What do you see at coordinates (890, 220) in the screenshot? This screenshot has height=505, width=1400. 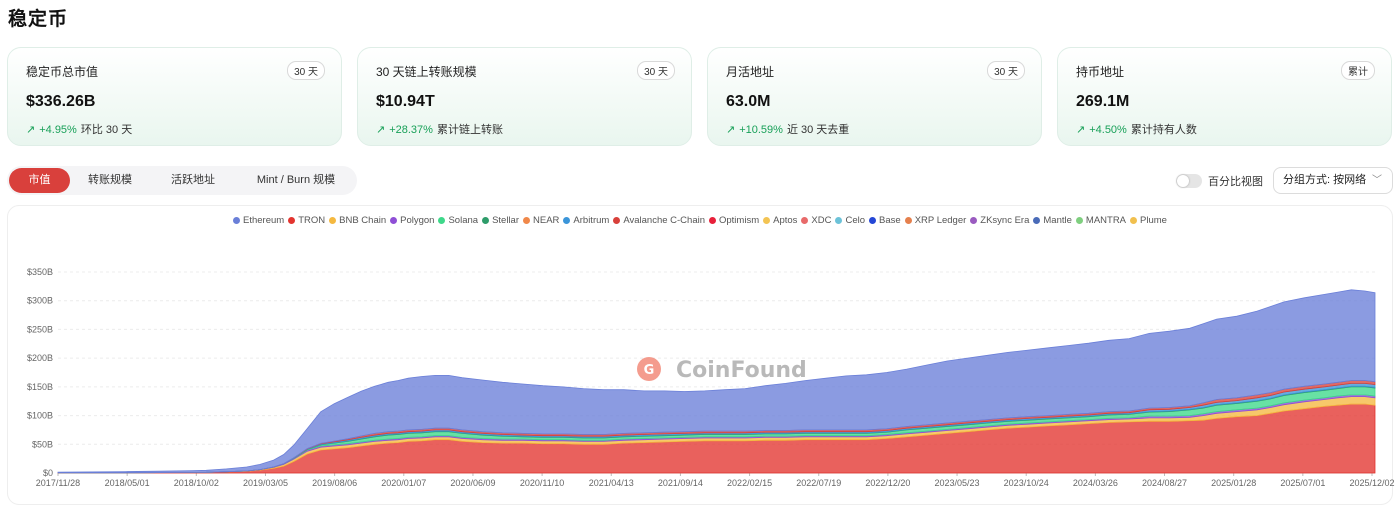 I see `legend-label: Base` at bounding box center [890, 220].